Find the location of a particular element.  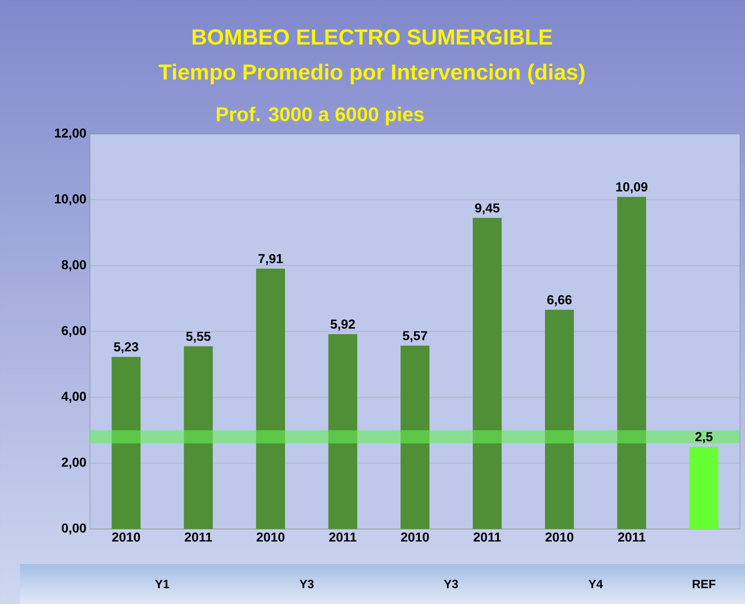

chart-title: BOMBEO ELECTRO SUMERGIBLE is located at coordinates (372, 37).